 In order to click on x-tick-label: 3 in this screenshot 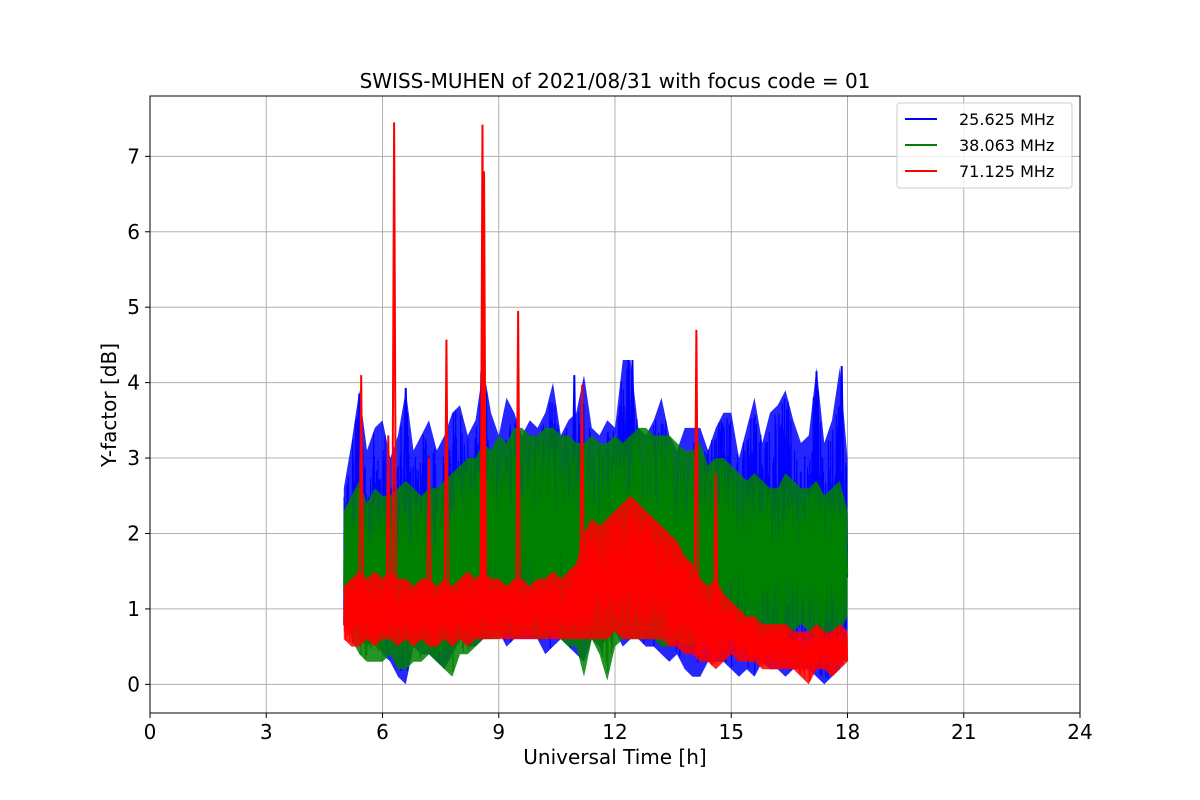, I will do `click(266, 732)`.